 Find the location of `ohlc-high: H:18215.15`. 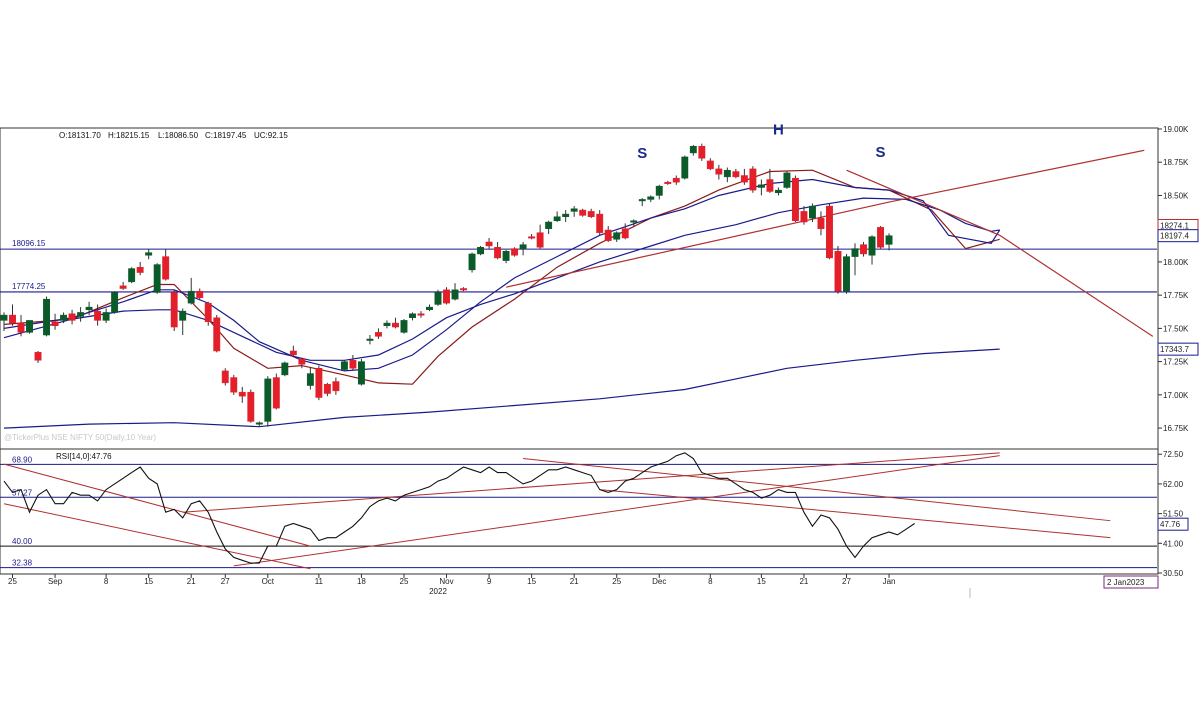

ohlc-high: H:18215.15 is located at coordinates (129, 135).